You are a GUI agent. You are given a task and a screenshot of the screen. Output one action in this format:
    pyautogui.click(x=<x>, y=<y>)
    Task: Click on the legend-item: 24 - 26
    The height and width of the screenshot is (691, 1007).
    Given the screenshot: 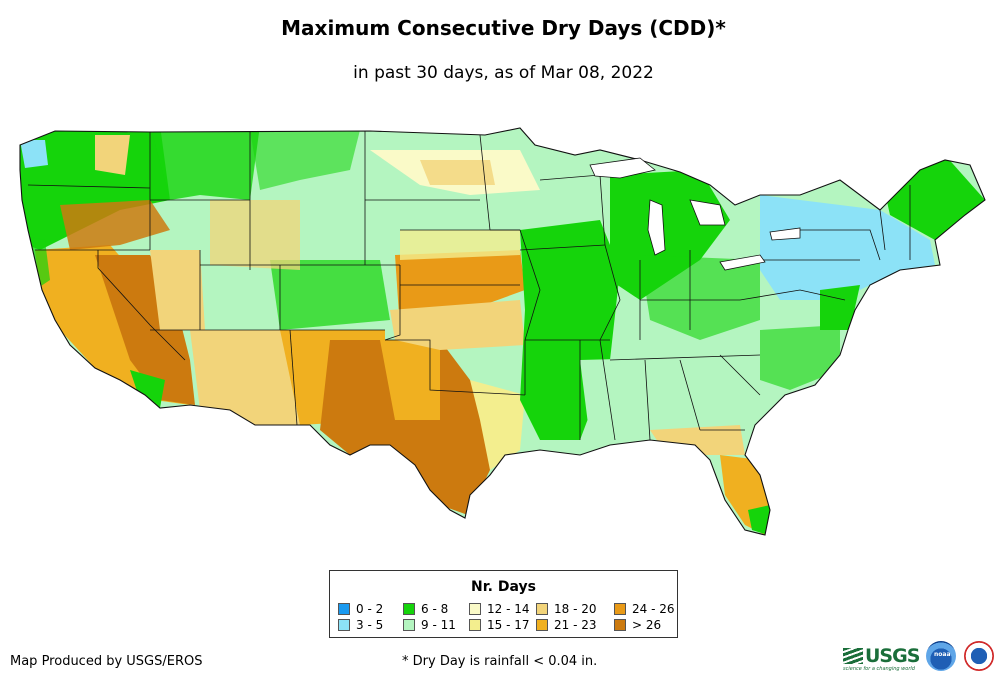 What is the action you would take?
    pyautogui.click(x=644, y=609)
    